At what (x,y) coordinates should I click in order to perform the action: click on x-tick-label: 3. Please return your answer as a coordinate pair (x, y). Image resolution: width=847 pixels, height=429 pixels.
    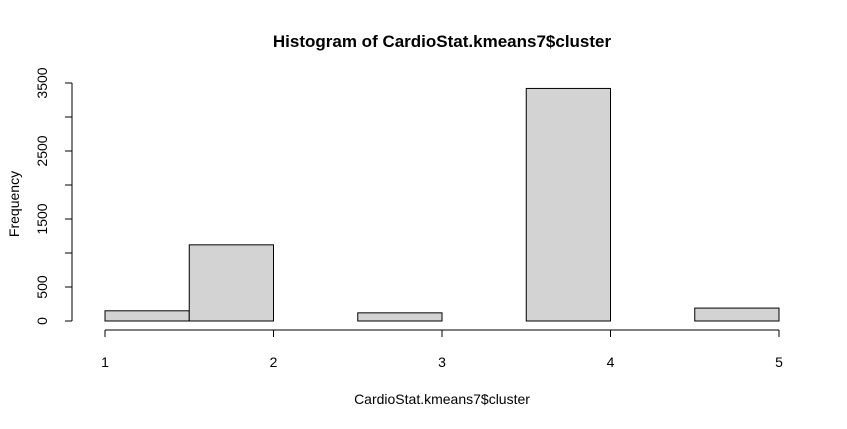
    Looking at the image, I should click on (442, 362).